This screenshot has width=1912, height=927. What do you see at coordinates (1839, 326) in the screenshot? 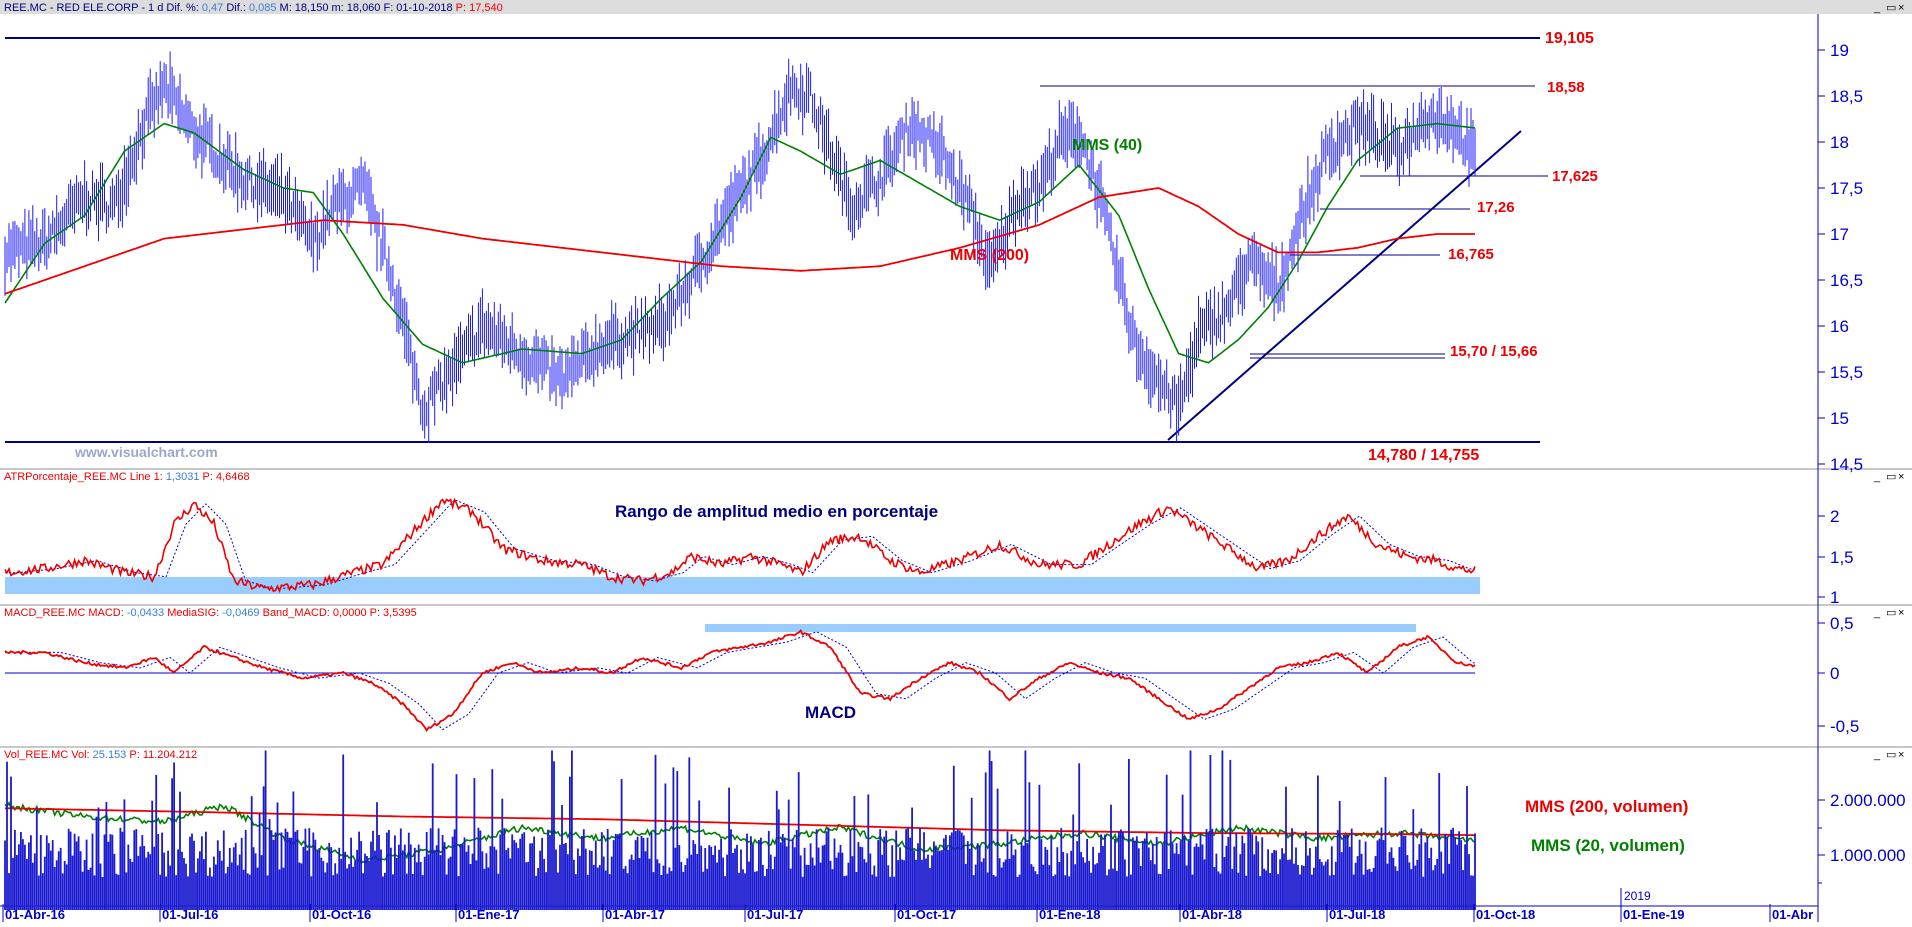
I see `y-tick-label: 16` at bounding box center [1839, 326].